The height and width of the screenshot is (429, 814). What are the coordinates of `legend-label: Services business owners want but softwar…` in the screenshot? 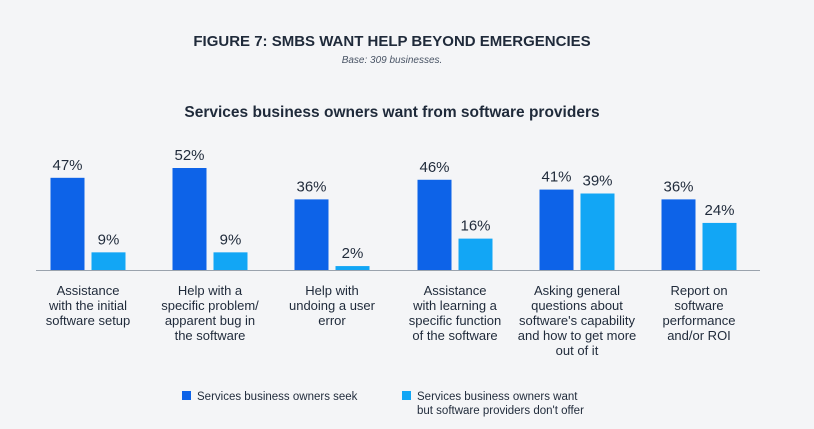 It's located at (500, 404).